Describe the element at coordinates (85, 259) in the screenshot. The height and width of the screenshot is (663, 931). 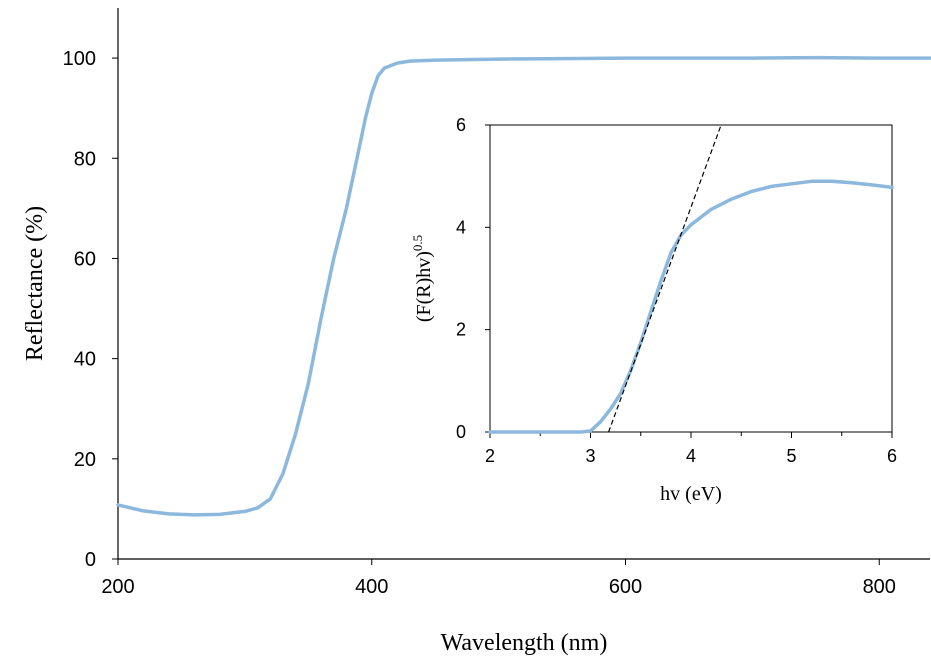
I see `main-y-tick-label: 60` at that location.